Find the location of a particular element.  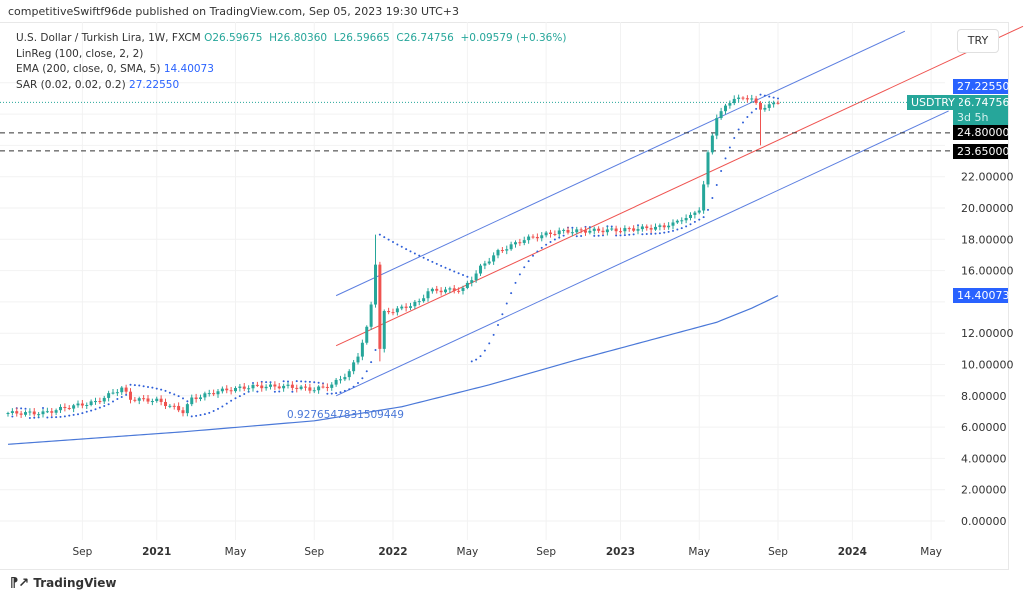

x-tick-label: 2021 is located at coordinates (156, 552).